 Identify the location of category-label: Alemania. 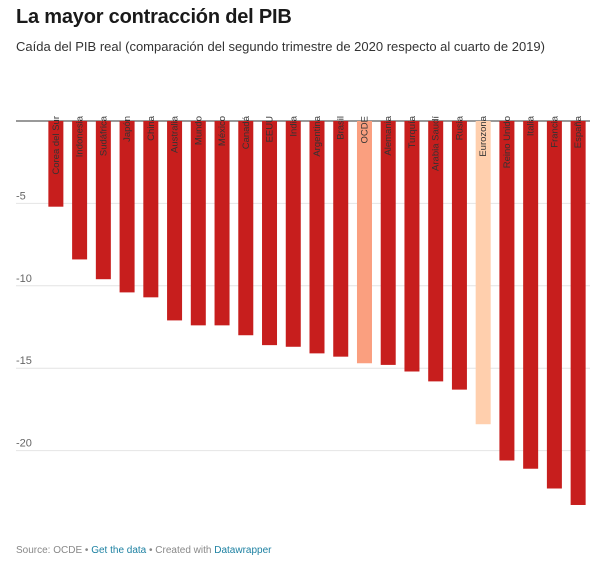
(388, 135).